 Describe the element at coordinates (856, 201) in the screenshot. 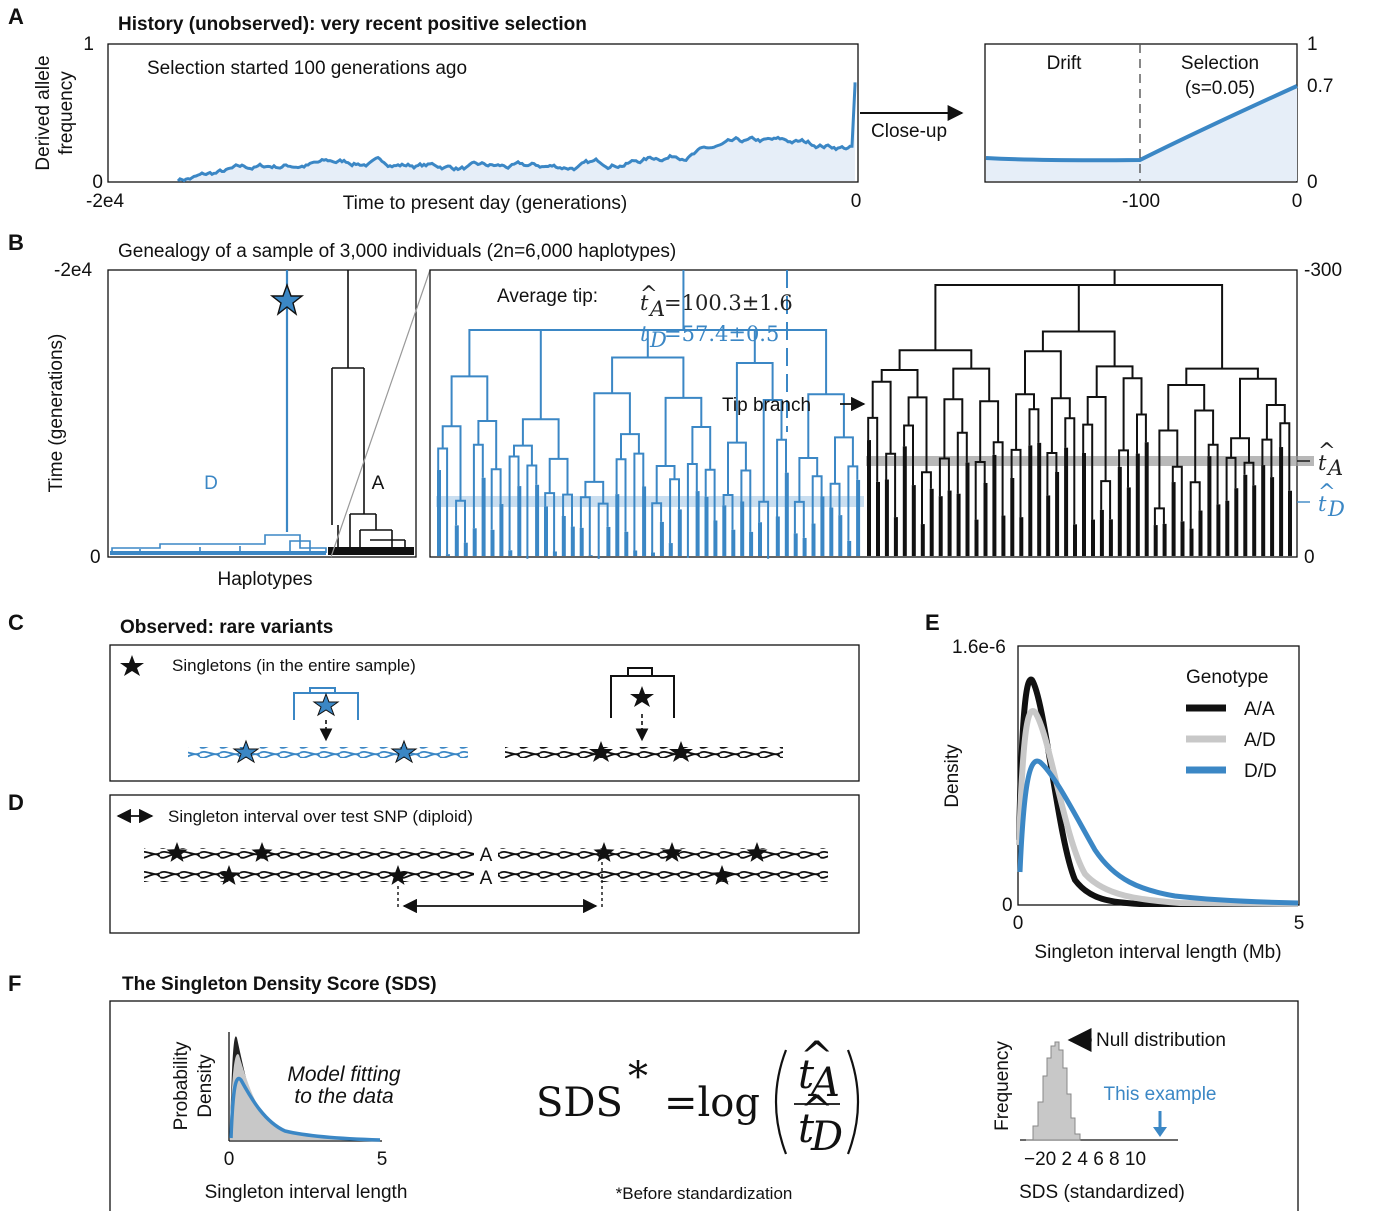

I see `history-x-tick-right: 0` at that location.